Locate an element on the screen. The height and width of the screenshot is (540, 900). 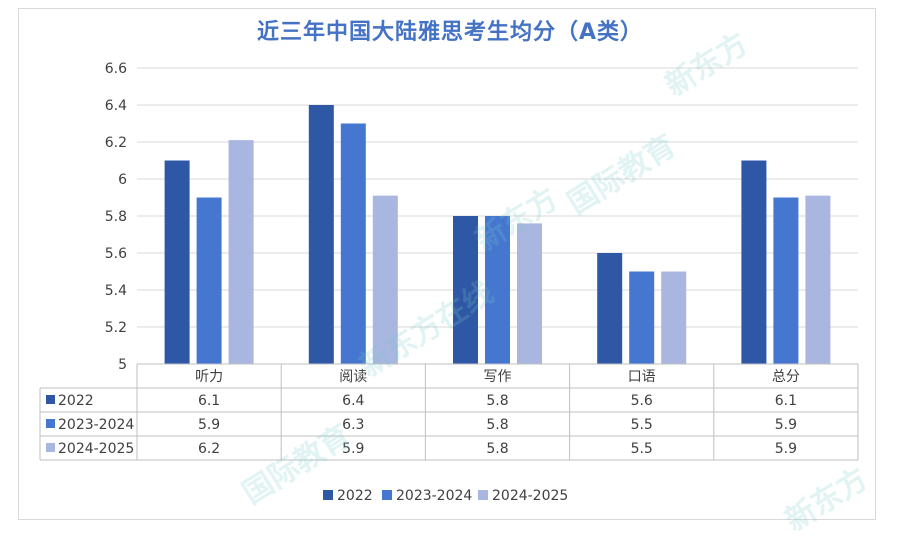
table-value: 5.6 is located at coordinates (642, 401).